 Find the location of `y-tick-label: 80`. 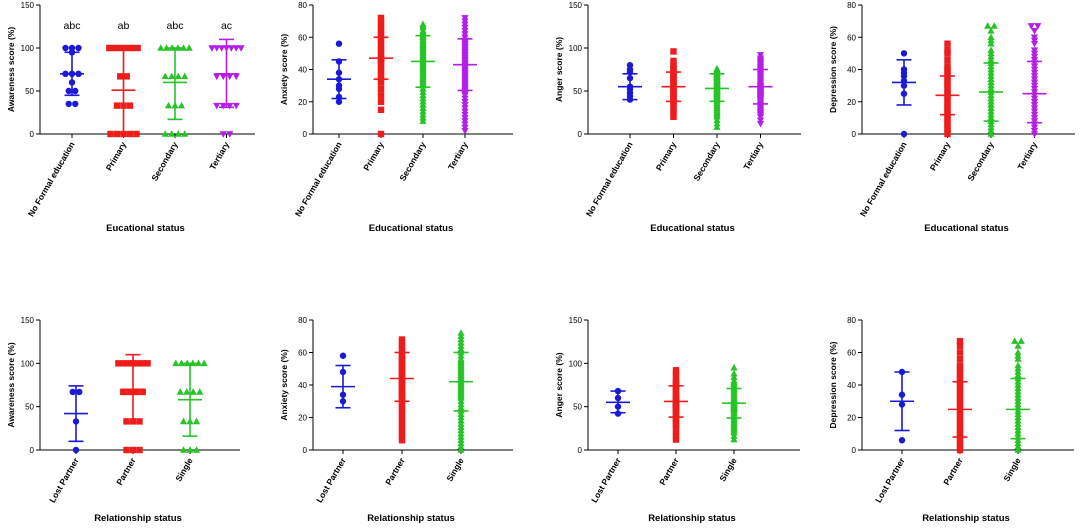

y-tick-label: 80 is located at coordinates (851, 5).